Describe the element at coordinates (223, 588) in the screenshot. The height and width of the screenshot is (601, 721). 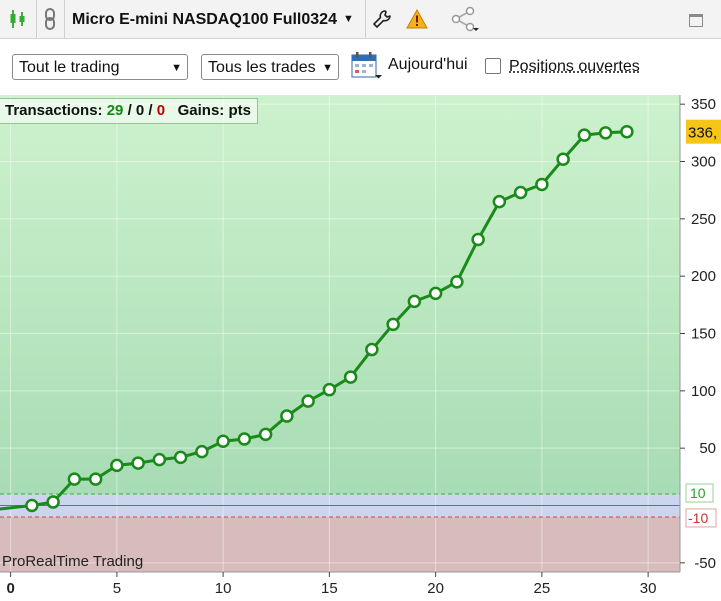
I see `x-tick-label: 10` at that location.